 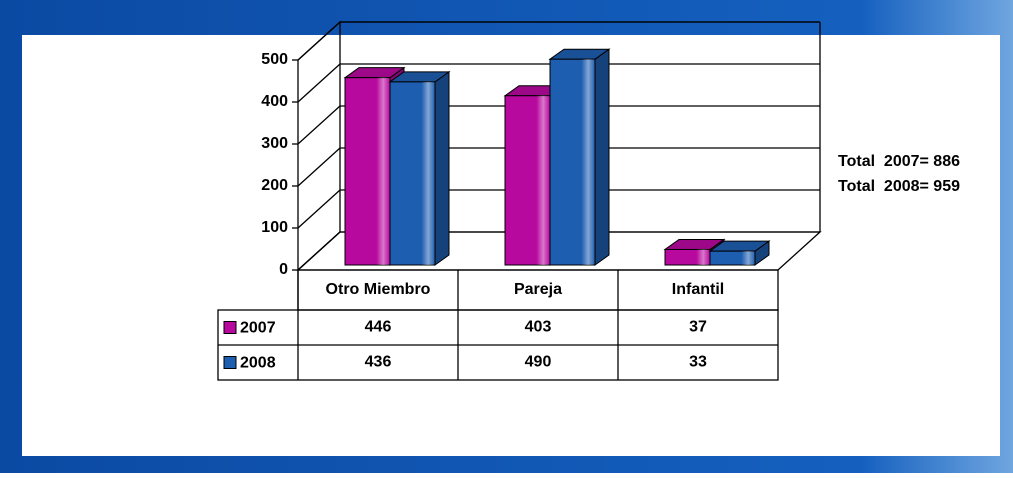 I want to click on table-value: 403, so click(x=538, y=327).